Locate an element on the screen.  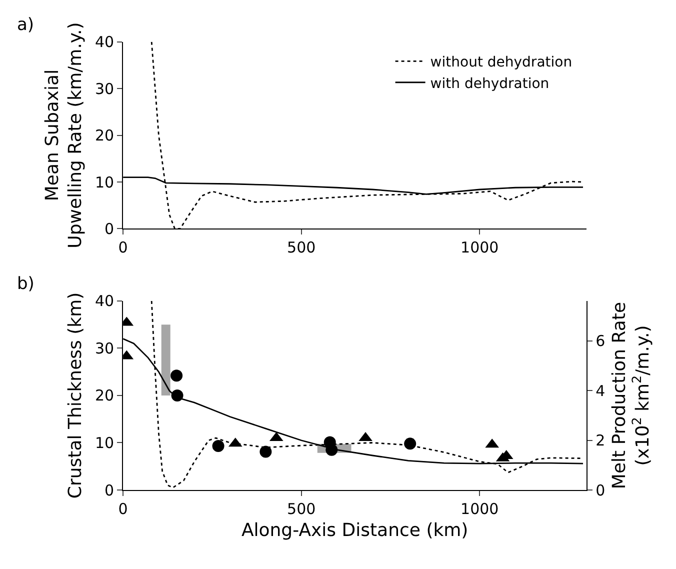
y-axis-title: Mean Subaxial Upwelling Rate (km/m.y.) is located at coordinates (64, 135).